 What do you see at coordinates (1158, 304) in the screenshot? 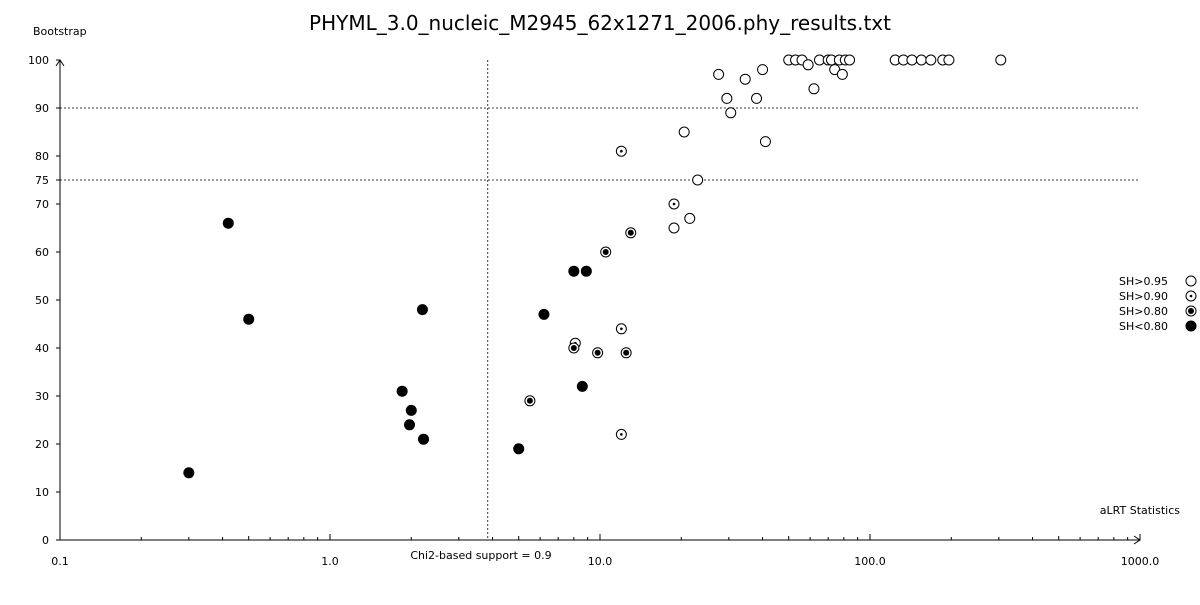
I see `legend: SH>0.95 SH>0.90 SH>0.80 SH<0.80` at bounding box center [1158, 304].